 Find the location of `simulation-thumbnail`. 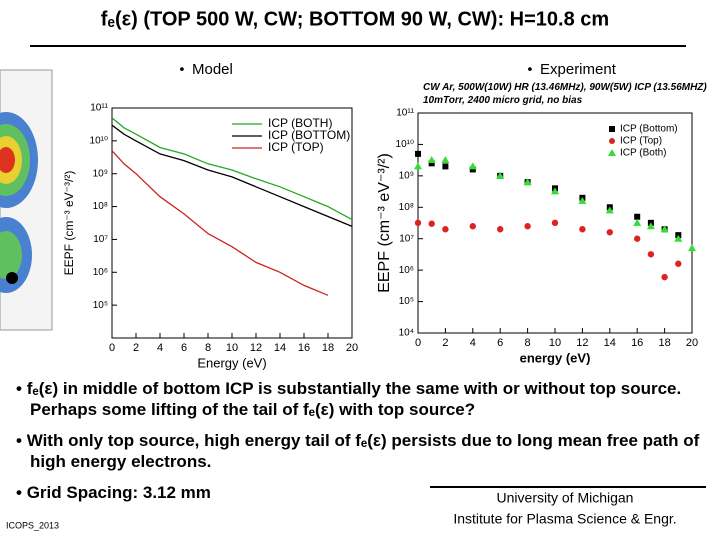

simulation-thumbnail is located at coordinates (26, 200).